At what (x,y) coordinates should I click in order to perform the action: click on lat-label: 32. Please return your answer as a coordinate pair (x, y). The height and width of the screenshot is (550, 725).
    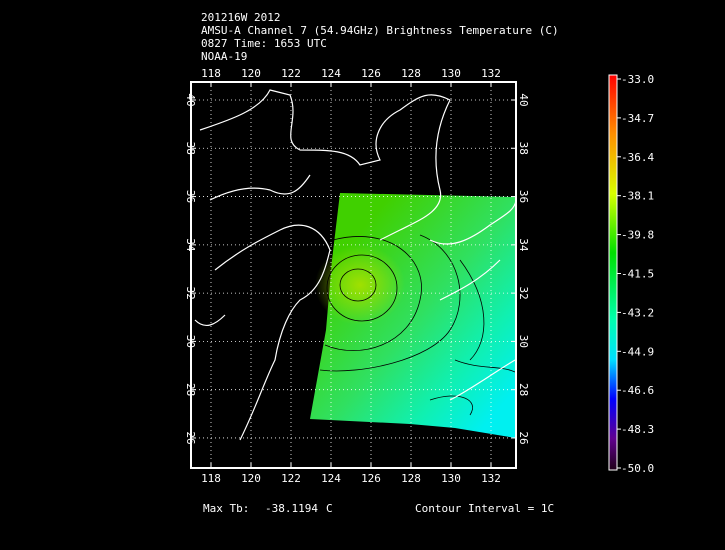
    Looking at the image, I should click on (523, 292).